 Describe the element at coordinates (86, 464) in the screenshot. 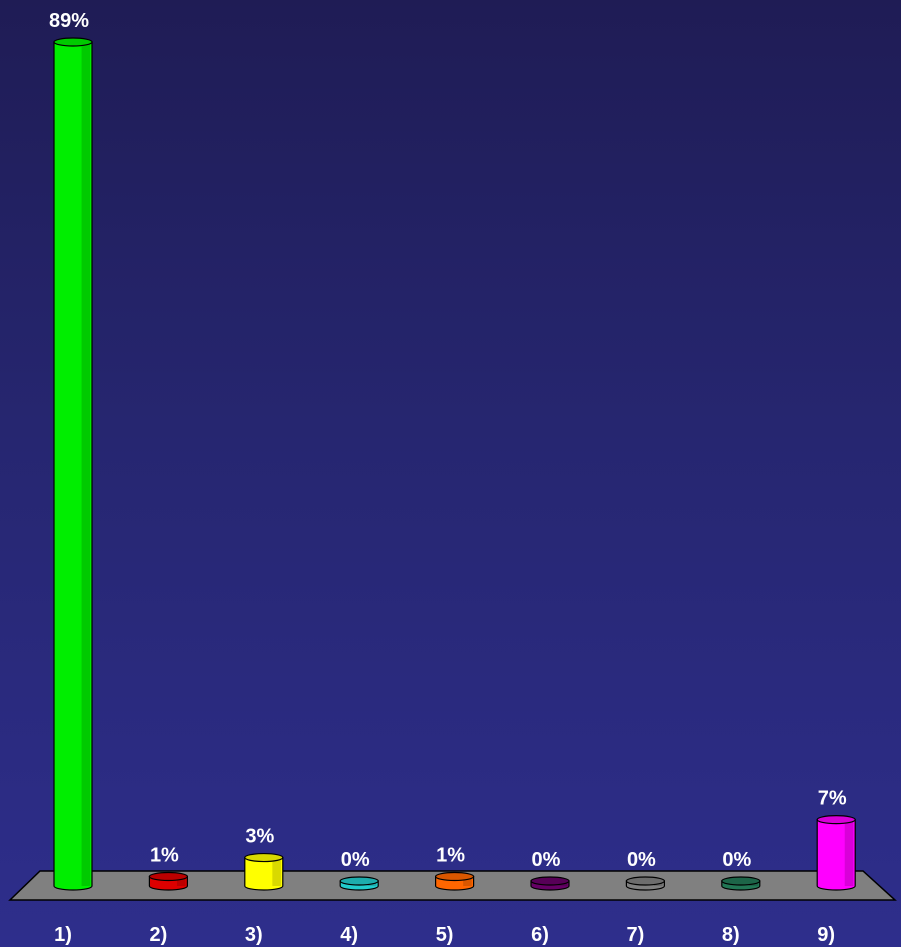

I see `bar-1-shade` at that location.